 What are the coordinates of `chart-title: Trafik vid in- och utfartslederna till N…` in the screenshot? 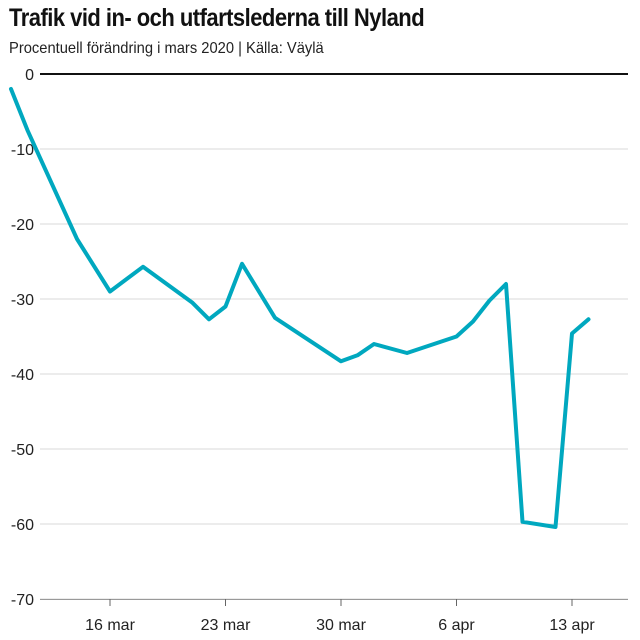 It's located at (217, 18).